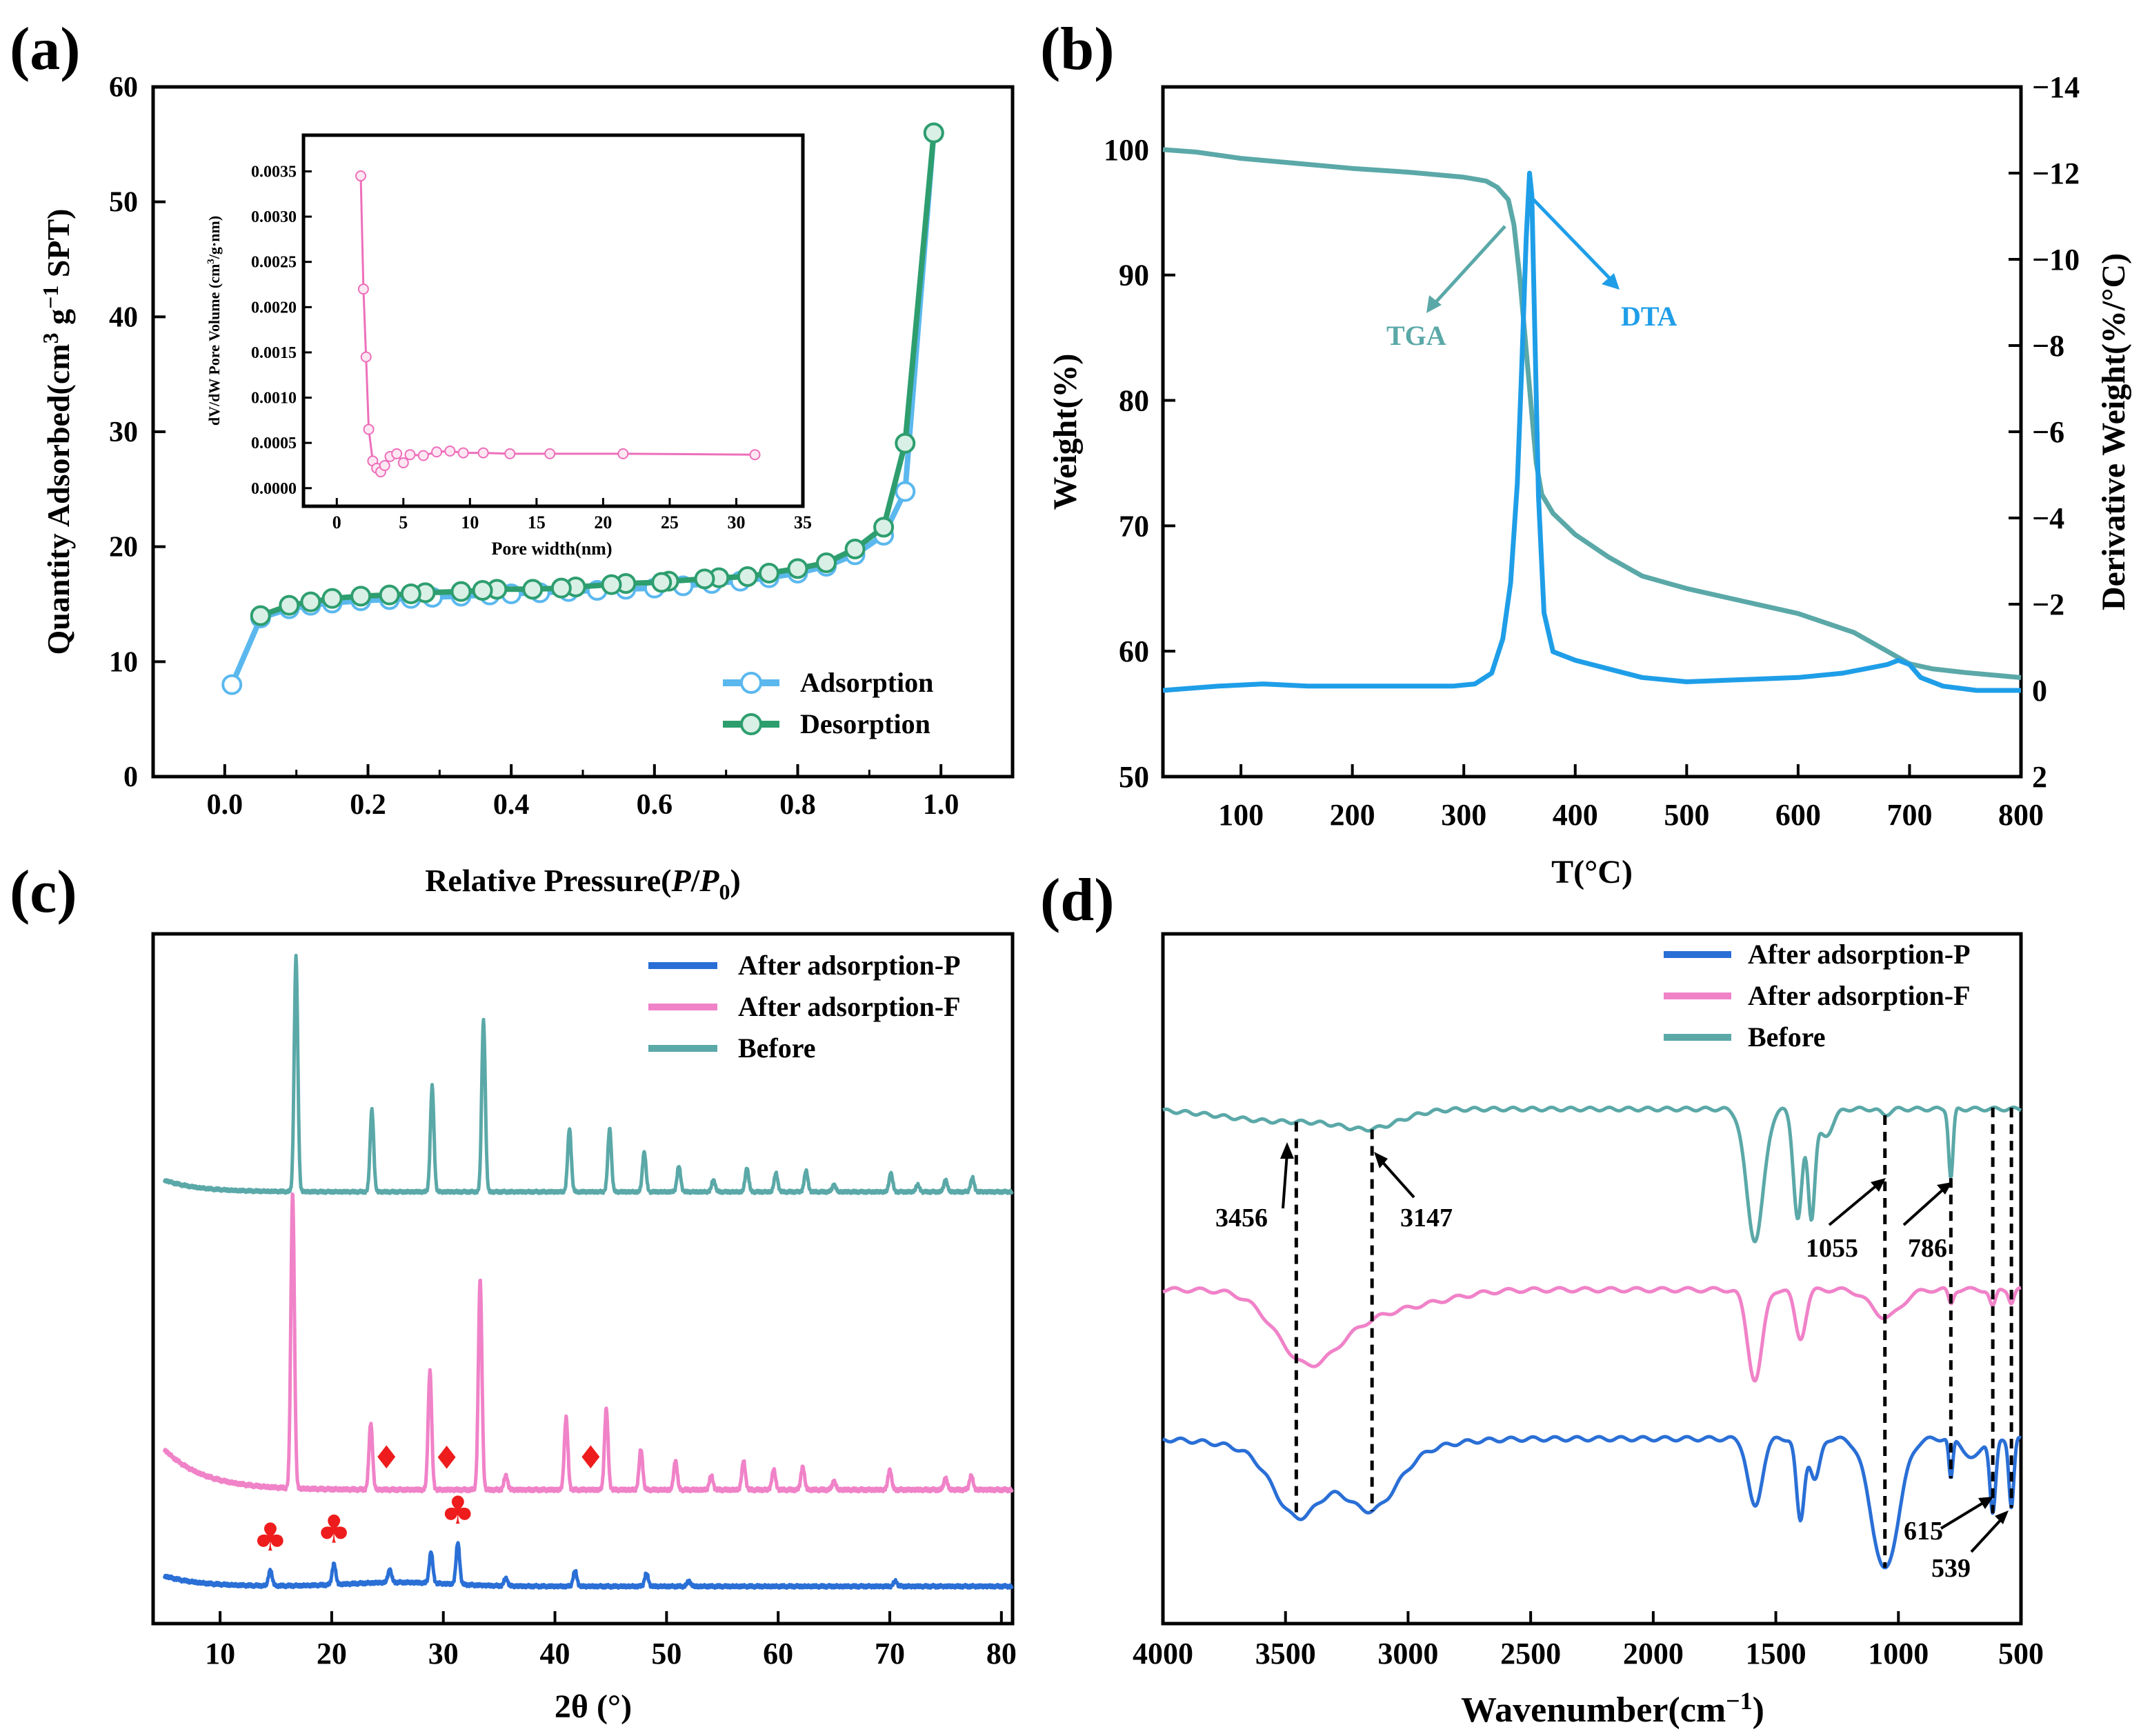 Image resolution: width=2141 pixels, height=1736 pixels. Describe the element at coordinates (1859, 995) in the screenshot. I see `legend-d-f-label: After adsorption-F` at that location.